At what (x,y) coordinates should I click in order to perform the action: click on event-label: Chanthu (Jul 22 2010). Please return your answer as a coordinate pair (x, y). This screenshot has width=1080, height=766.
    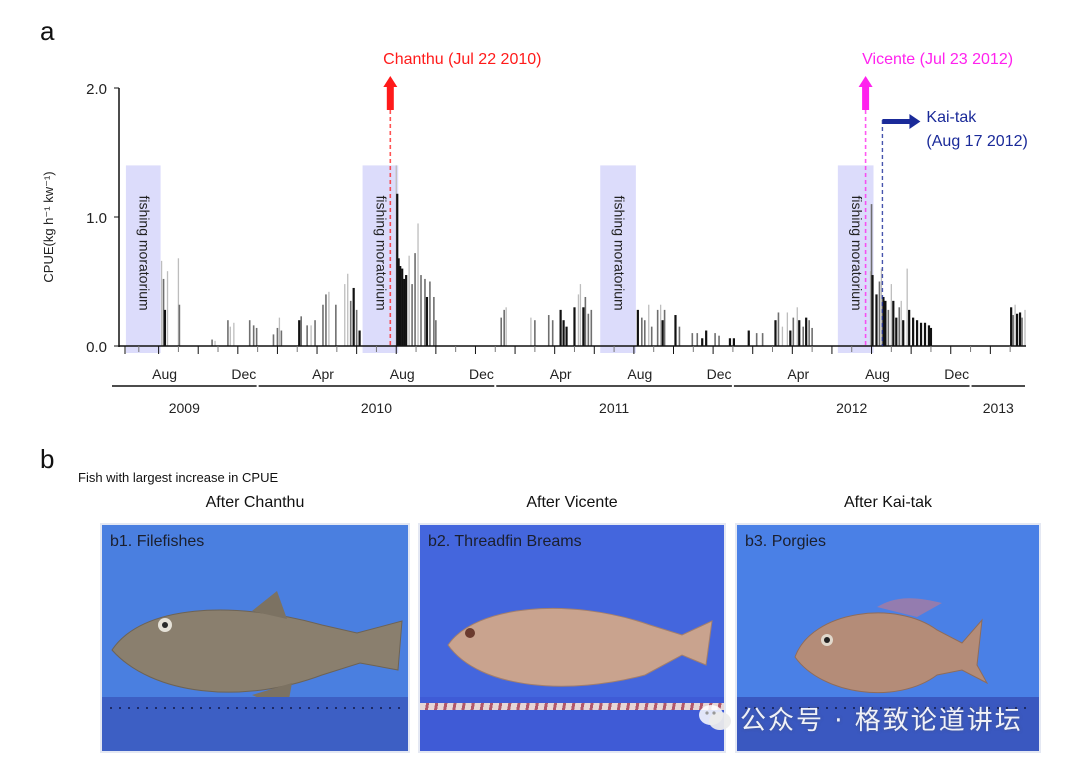
    Looking at the image, I should click on (462, 59).